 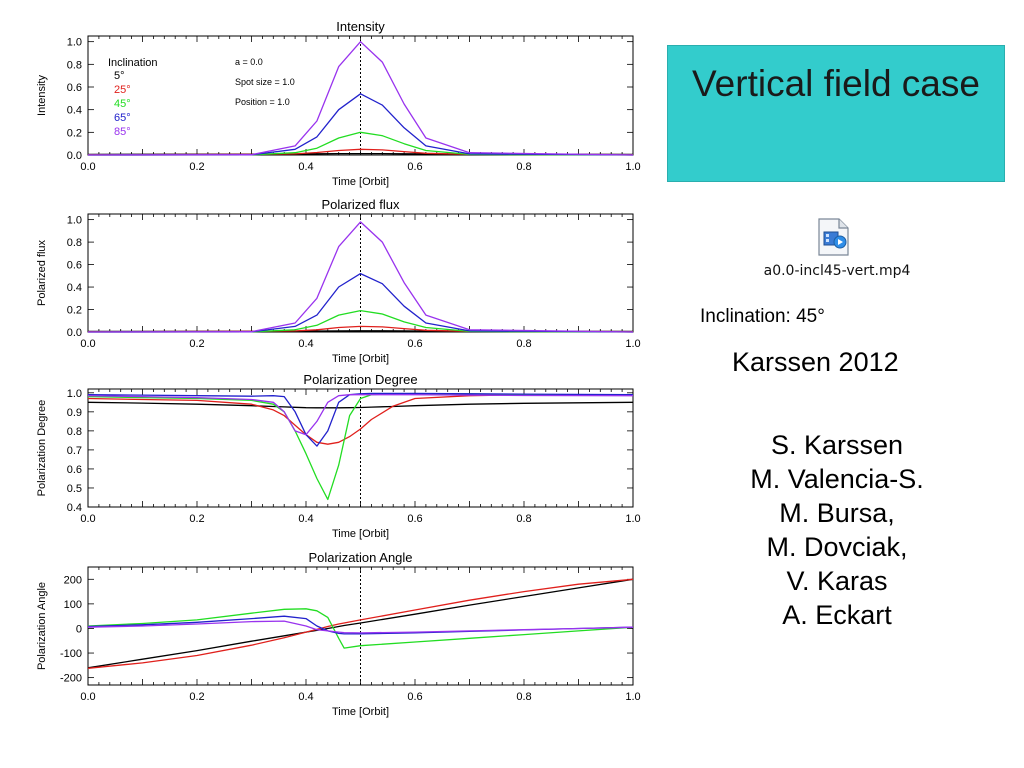 I want to click on author: A. Eckart, so click(x=837, y=615).